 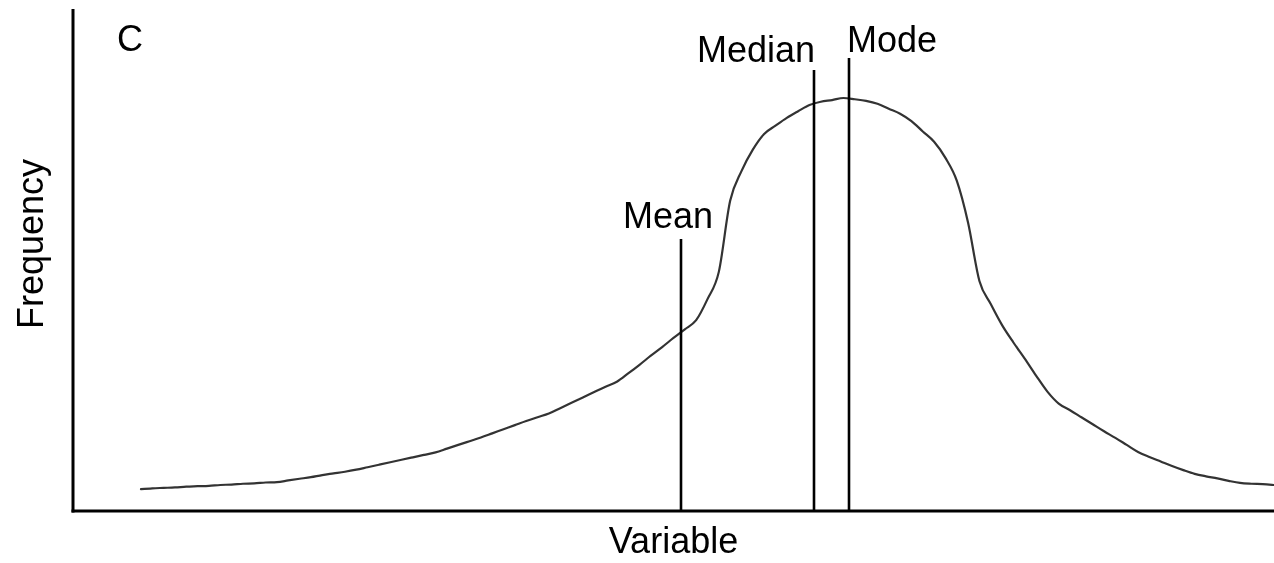 I want to click on y-axis-title: Frequency, so click(x=30, y=244).